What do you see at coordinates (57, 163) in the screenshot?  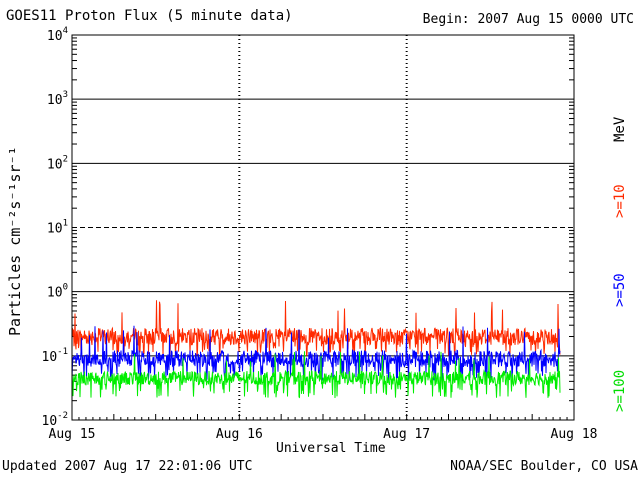 I see `y-tick-label: 10²` at bounding box center [57, 163].